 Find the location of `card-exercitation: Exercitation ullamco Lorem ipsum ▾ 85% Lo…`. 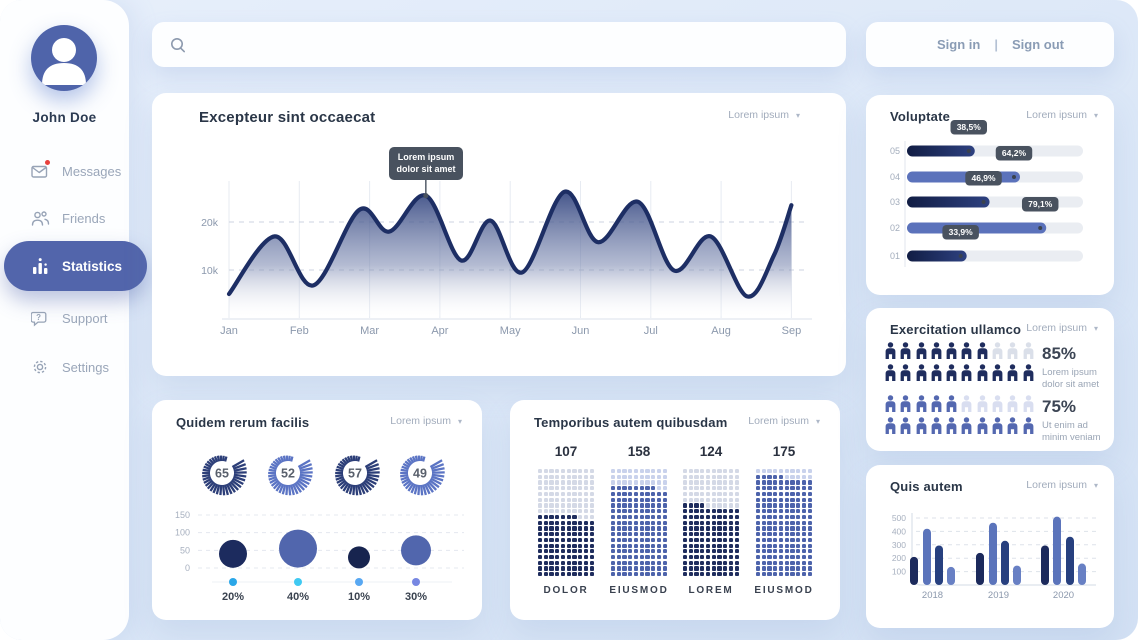

card-exercitation: Exercitation ullamco Lorem ipsum ▾ 85% Lo… is located at coordinates (990, 379).